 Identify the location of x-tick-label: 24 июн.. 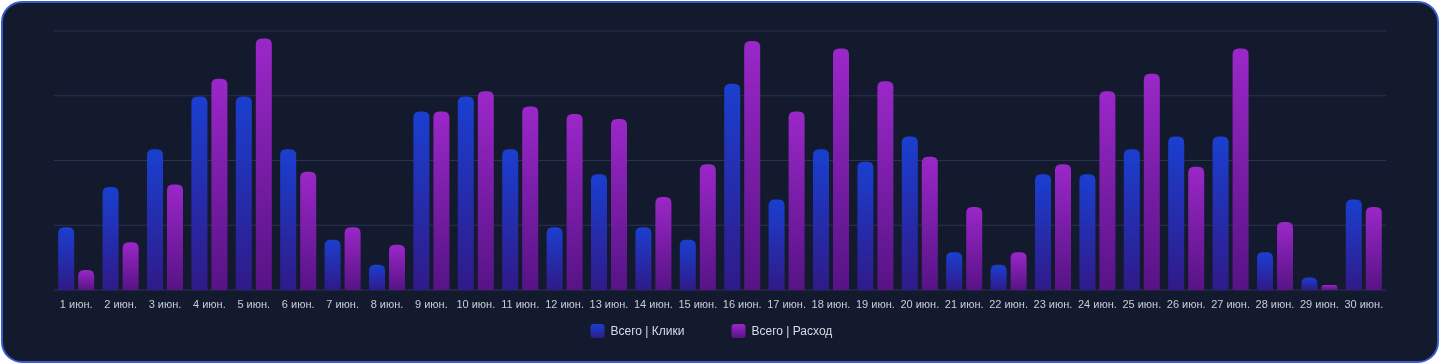
(1097, 304).